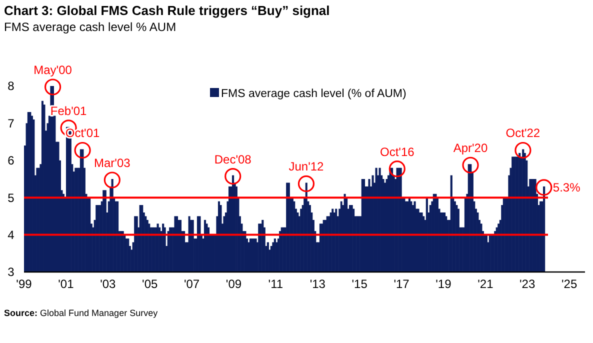  What do you see at coordinates (470, 148) in the screenshot?
I see `annotation: Apr'20` at bounding box center [470, 148].